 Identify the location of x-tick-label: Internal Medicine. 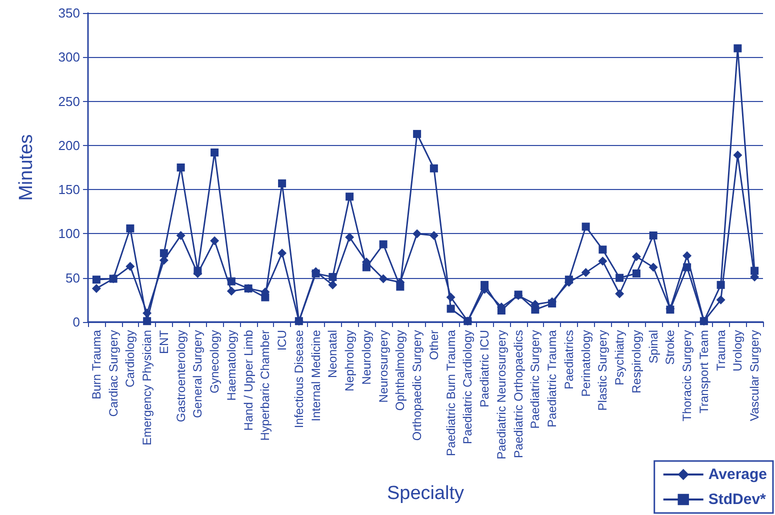
(315, 376).